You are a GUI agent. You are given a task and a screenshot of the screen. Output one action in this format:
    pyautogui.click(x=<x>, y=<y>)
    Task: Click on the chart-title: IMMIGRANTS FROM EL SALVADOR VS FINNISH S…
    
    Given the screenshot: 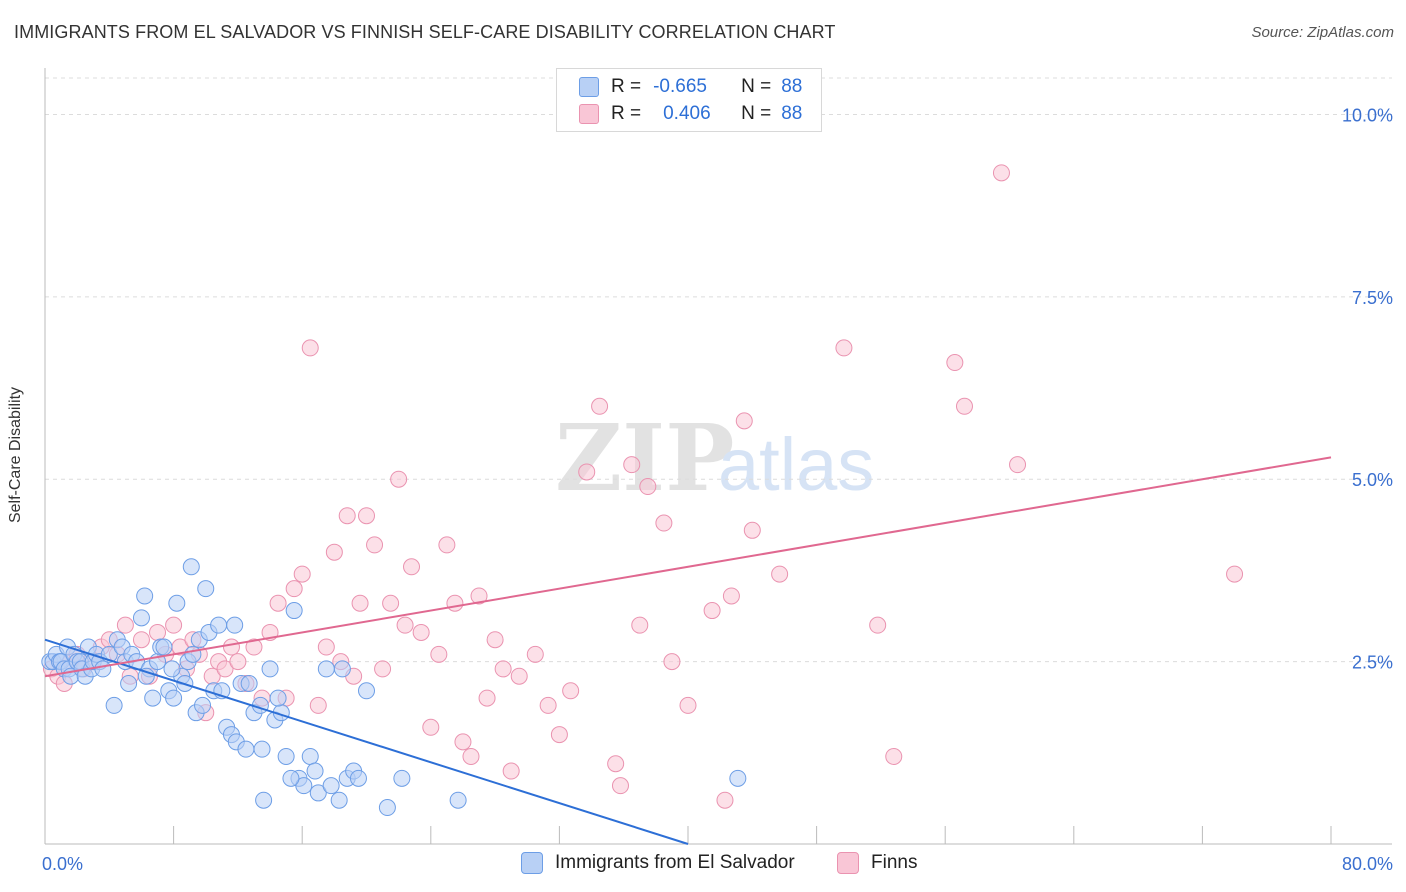 What is the action you would take?
    pyautogui.click(x=425, y=32)
    